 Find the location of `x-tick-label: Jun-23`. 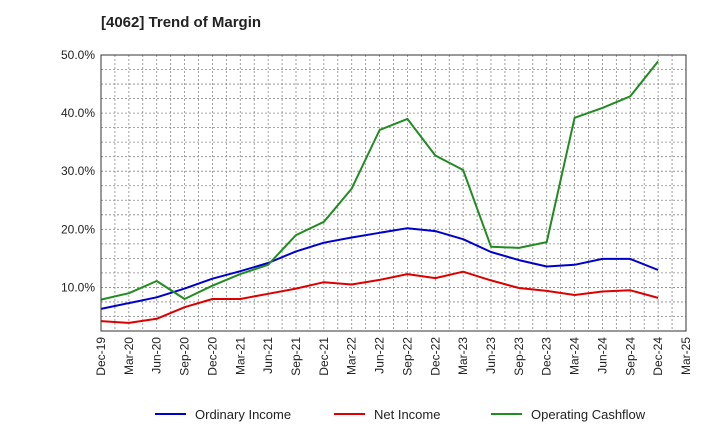

x-tick-label: Jun-23 is located at coordinates (491, 355).